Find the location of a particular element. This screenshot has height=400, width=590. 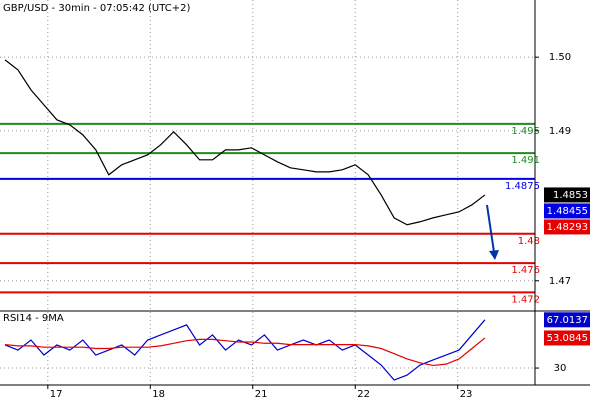

x-tick-label: 18 is located at coordinates (158, 394).